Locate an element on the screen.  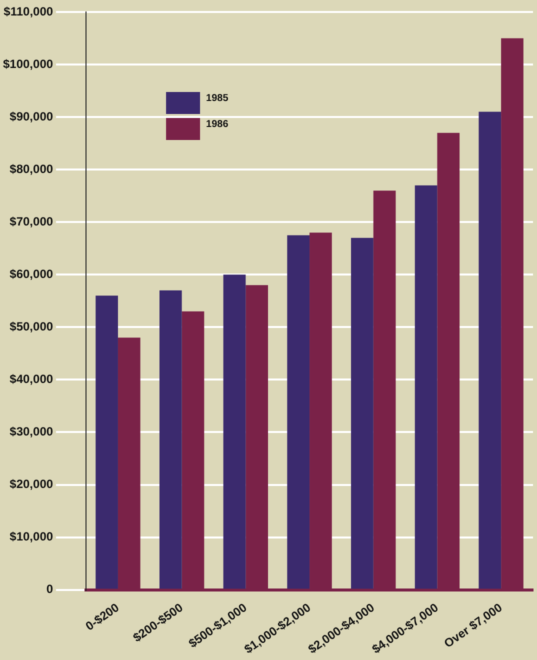
legend-label: 1986 is located at coordinates (217, 124).